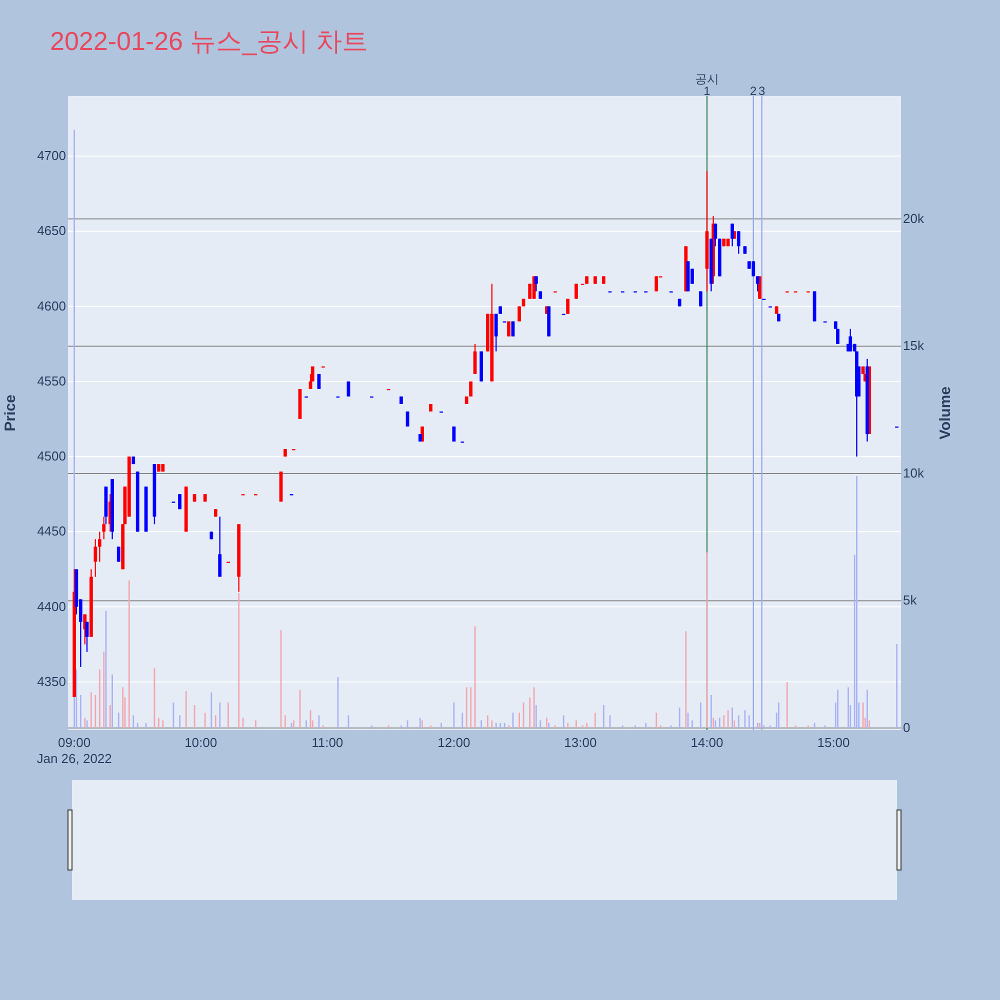  I want to click on y-tick-label: 4350, so click(51, 681).